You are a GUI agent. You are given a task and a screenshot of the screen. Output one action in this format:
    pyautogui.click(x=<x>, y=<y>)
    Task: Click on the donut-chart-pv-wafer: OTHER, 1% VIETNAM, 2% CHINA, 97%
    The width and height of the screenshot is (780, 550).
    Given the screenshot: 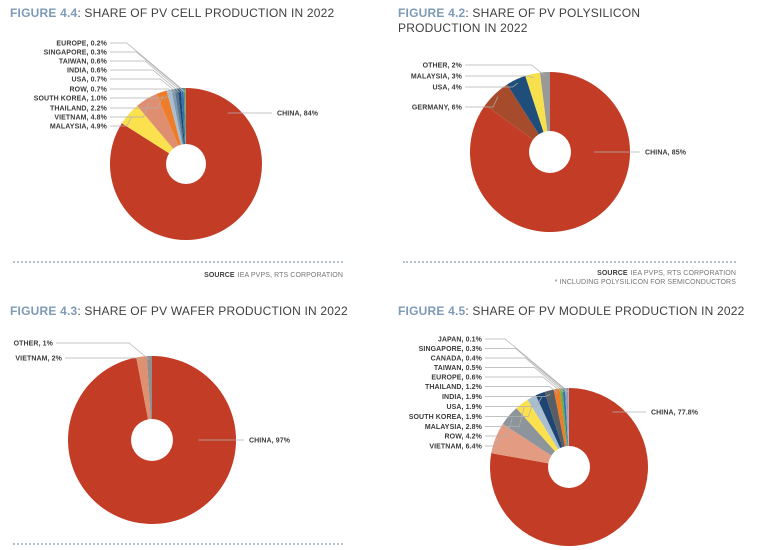 What is the action you would take?
    pyautogui.click(x=152, y=432)
    